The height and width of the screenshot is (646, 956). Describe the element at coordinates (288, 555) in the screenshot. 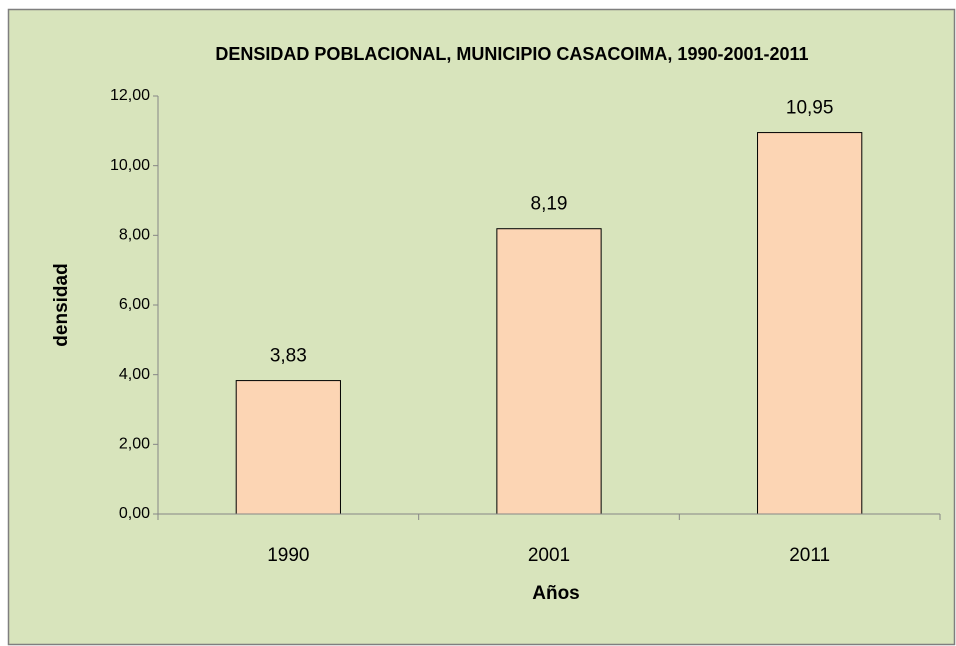

I see `x-tick-label: 1990` at that location.